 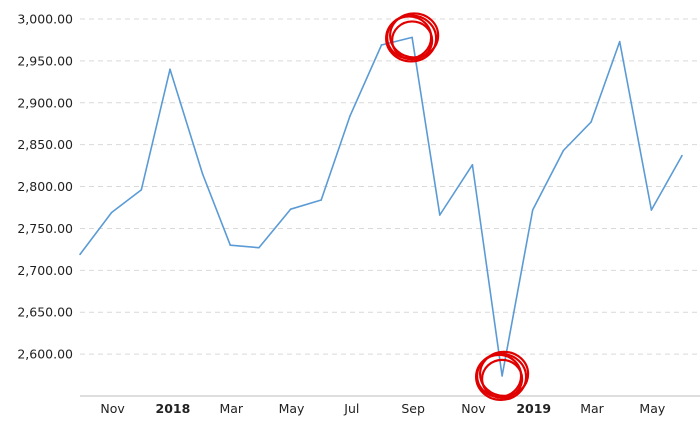 What do you see at coordinates (45, 144) in the screenshot?
I see `y-tick-label: 2,850.00` at bounding box center [45, 144].